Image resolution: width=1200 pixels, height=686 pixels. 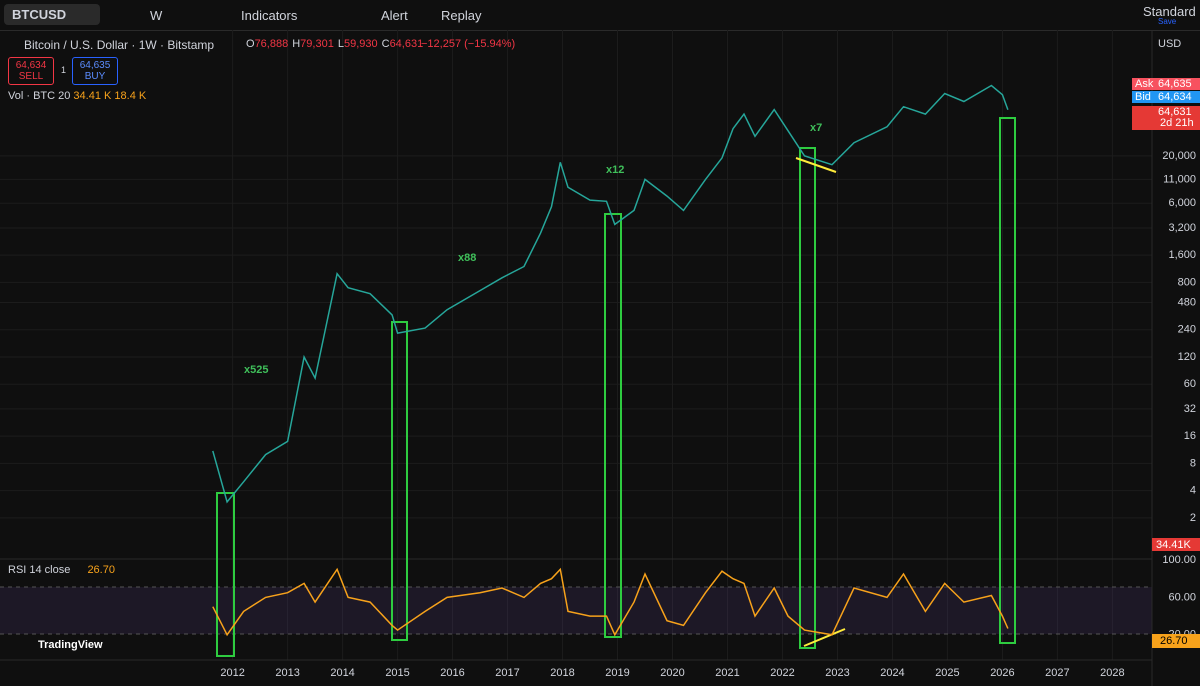 I want to click on rsi-band, so click(x=576, y=610).